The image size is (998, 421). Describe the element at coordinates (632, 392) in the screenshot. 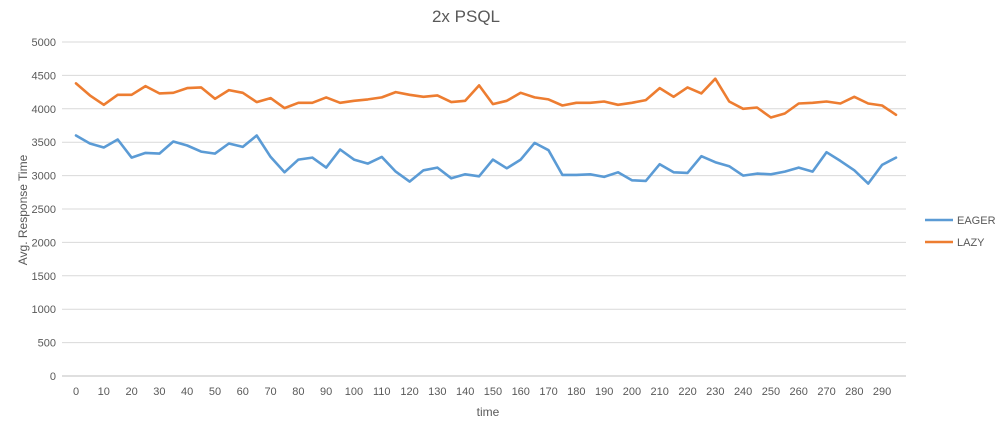

I see `x-tick-label: 200` at that location.